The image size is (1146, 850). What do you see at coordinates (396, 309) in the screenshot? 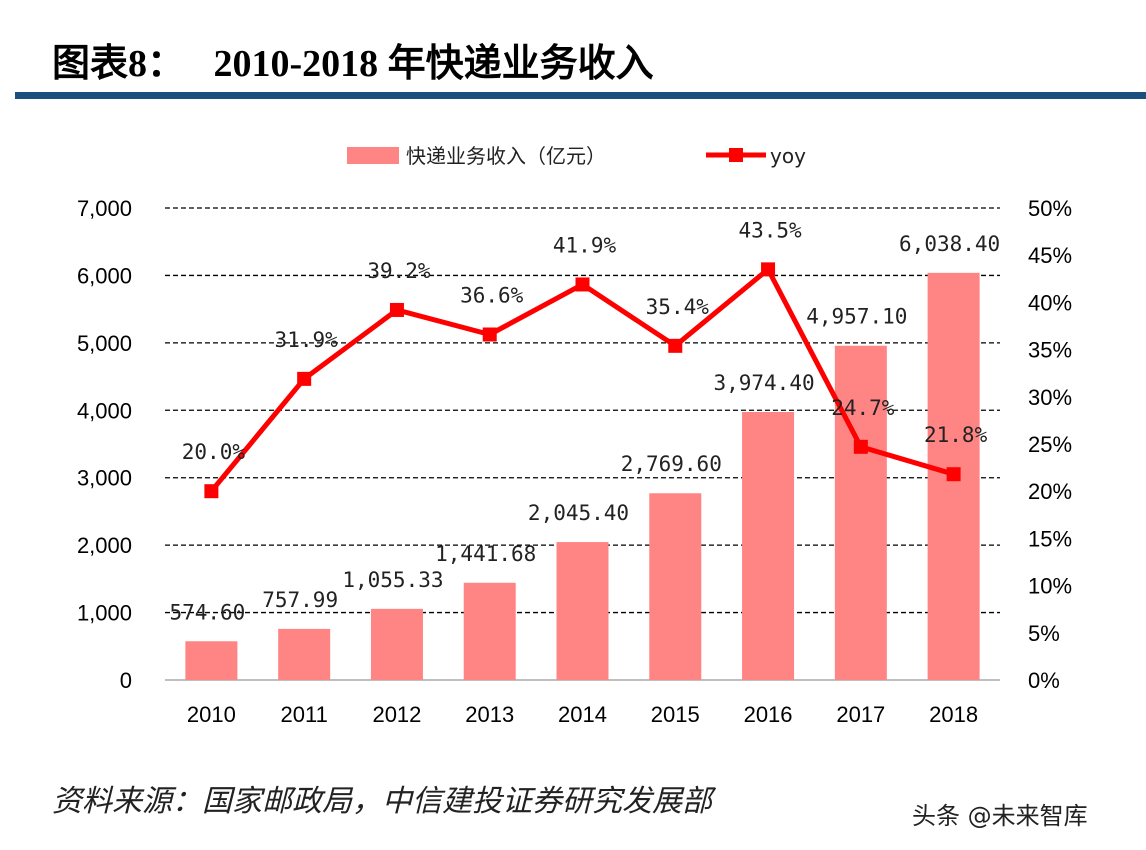
I see `yoy-marker-2012` at bounding box center [396, 309].